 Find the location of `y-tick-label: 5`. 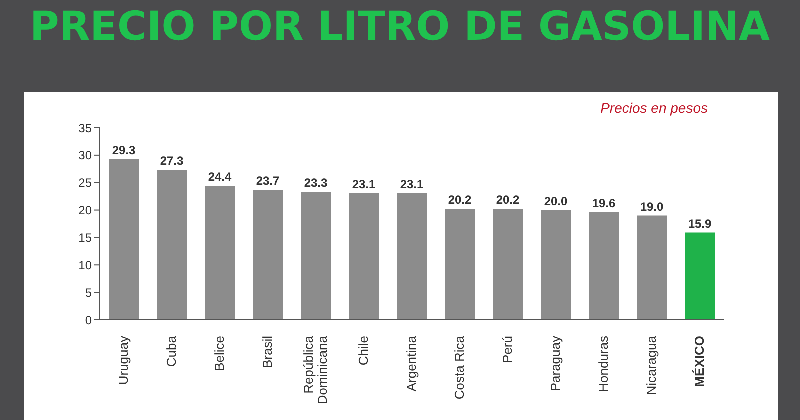

y-tick-label: 5 is located at coordinates (88, 293).